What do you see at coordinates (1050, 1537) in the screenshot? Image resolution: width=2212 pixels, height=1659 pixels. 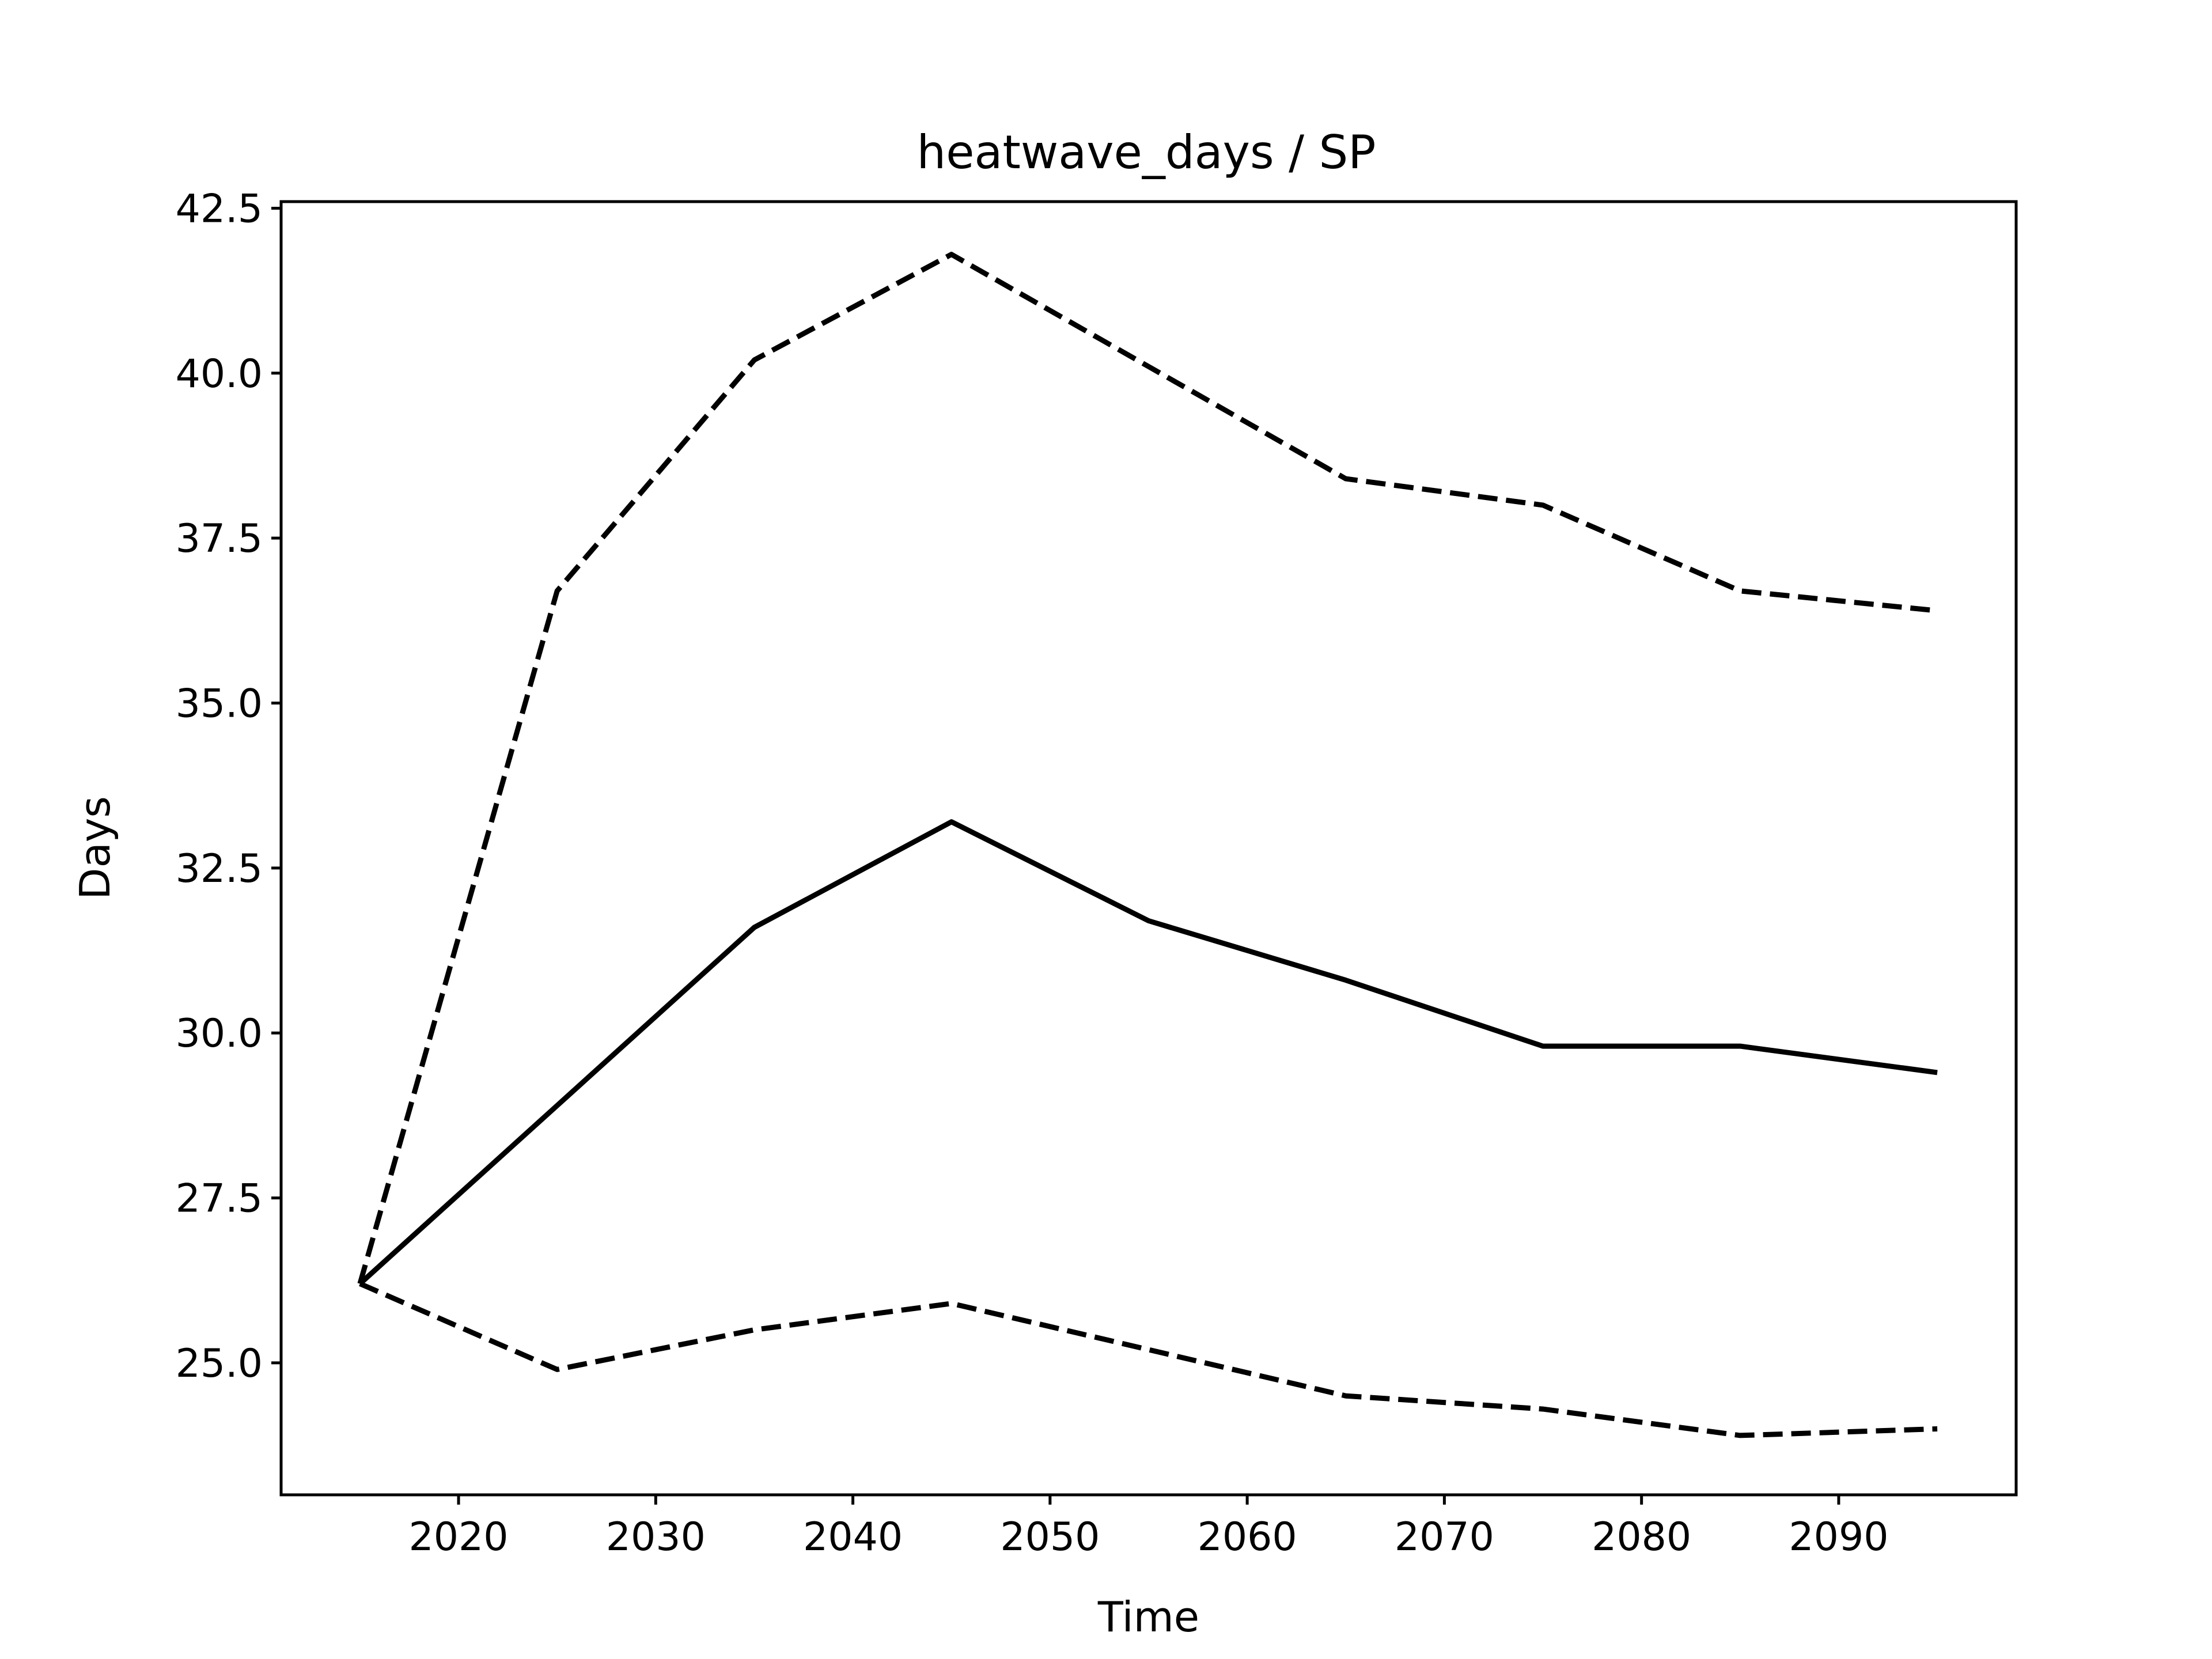 I see `x-tick-label: 2050` at bounding box center [1050, 1537].